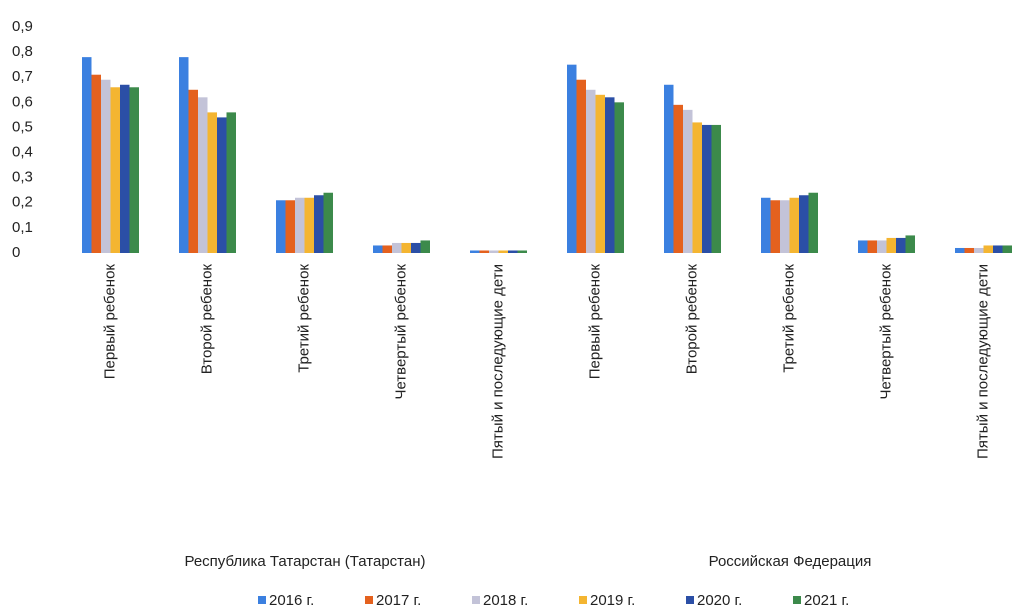  I want to click on y-tick-label: 0,4, so click(22, 152).